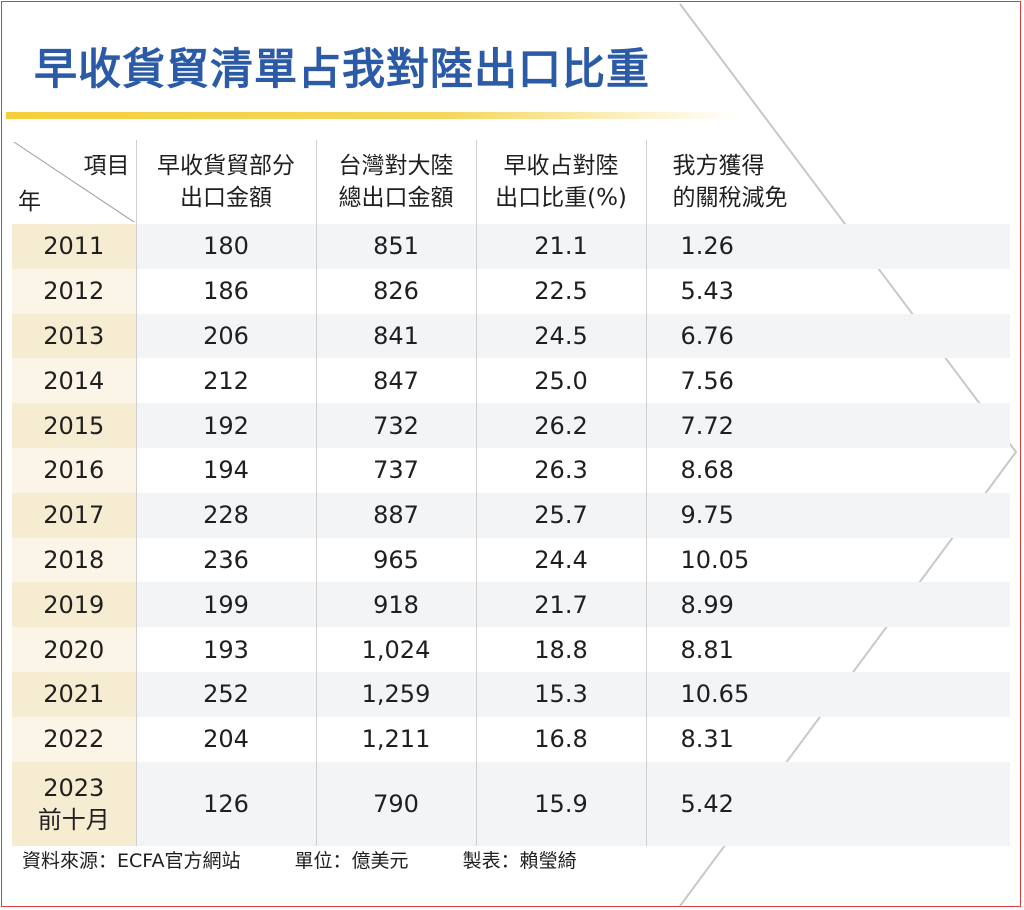 Image resolution: width=1024 pixels, height=910 pixels. I want to click on year-line: 2017, so click(74, 515).